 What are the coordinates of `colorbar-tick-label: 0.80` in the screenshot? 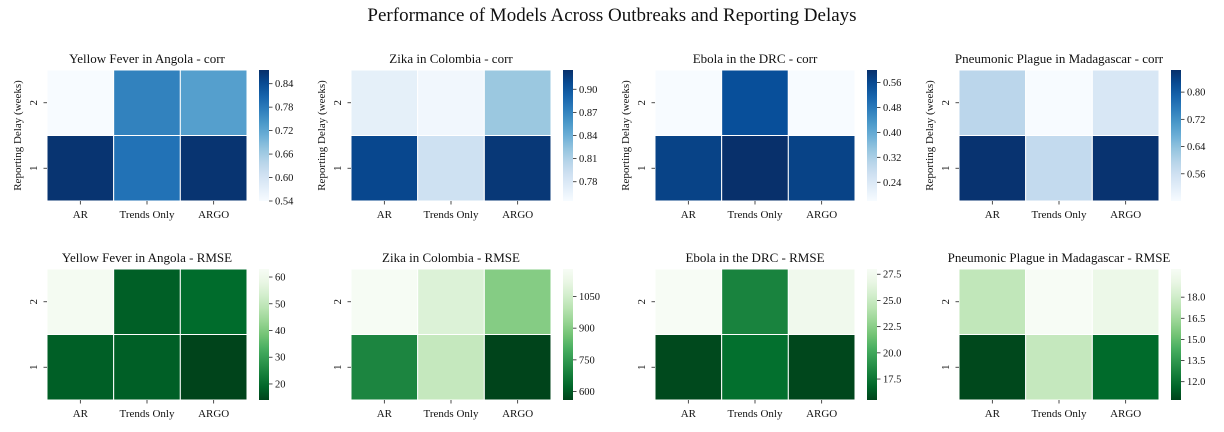 It's located at (1196, 93).